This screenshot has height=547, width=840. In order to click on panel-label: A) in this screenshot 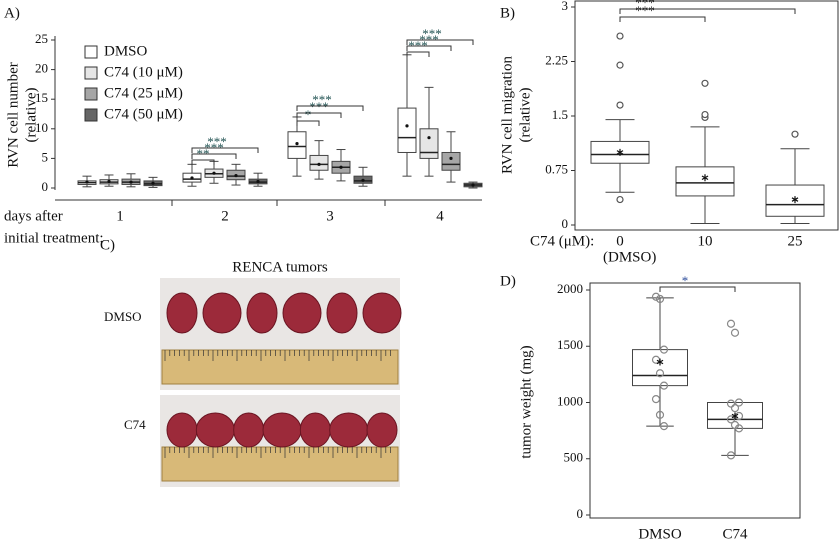, I will do `click(12, 13)`.